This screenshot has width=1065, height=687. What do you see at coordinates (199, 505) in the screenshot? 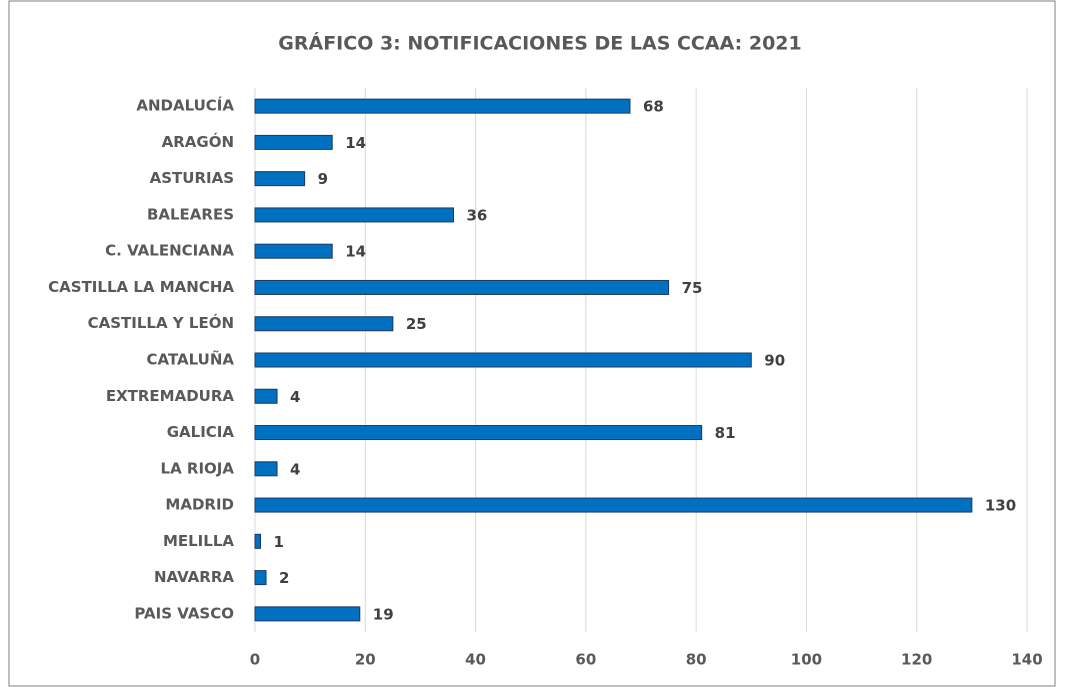
I see `y-tick-label: MADRID` at bounding box center [199, 505].